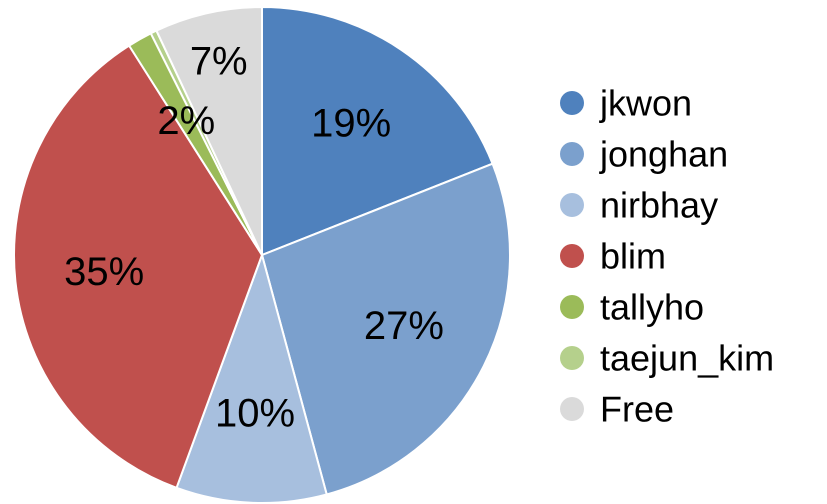 The height and width of the screenshot is (504, 827). What do you see at coordinates (255, 414) in the screenshot?
I see `data-label: 10%` at bounding box center [255, 414].